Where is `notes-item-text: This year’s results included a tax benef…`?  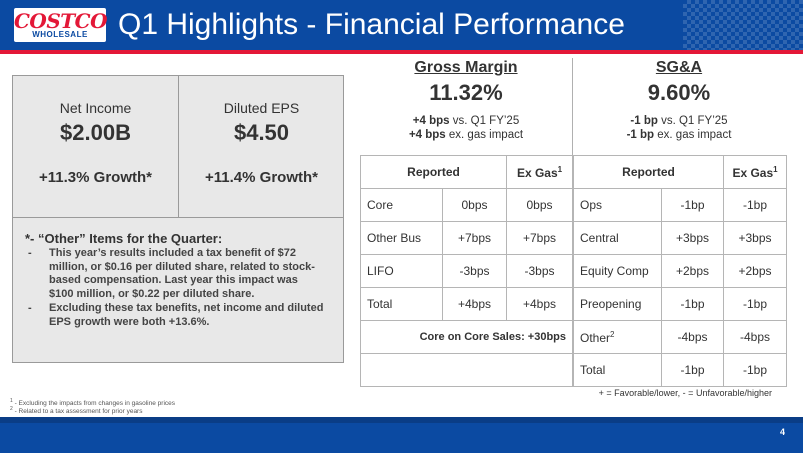 notes-item-text: This year’s results included a tax benef… is located at coordinates (182, 273).